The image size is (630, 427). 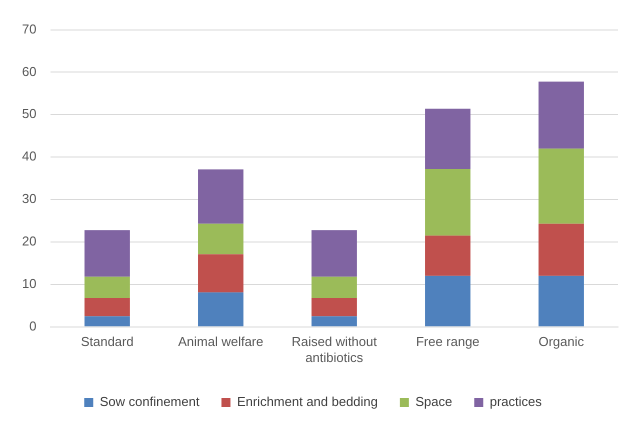 I want to click on y-tick-label: 50, so click(x=29, y=114).